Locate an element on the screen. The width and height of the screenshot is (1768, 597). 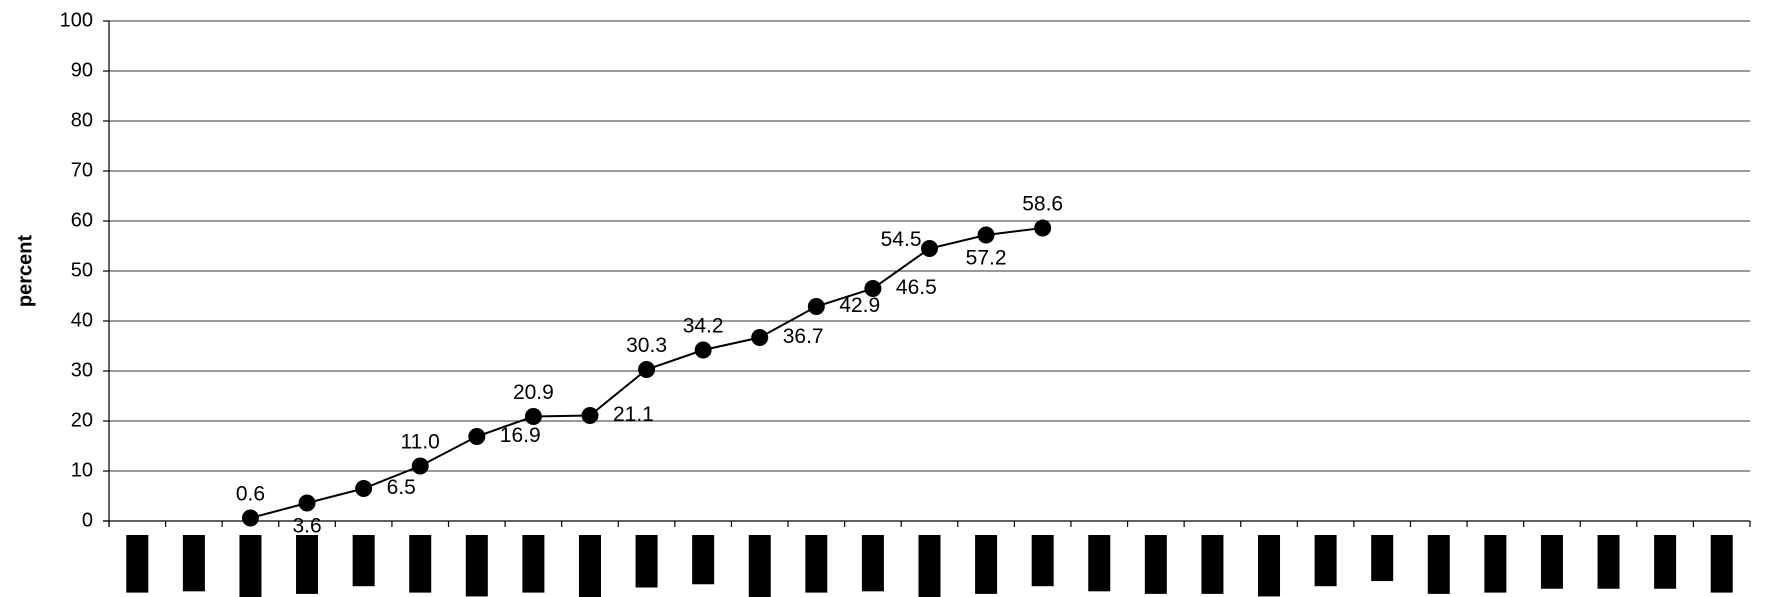
data-label: 6.5 is located at coordinates (401, 487).